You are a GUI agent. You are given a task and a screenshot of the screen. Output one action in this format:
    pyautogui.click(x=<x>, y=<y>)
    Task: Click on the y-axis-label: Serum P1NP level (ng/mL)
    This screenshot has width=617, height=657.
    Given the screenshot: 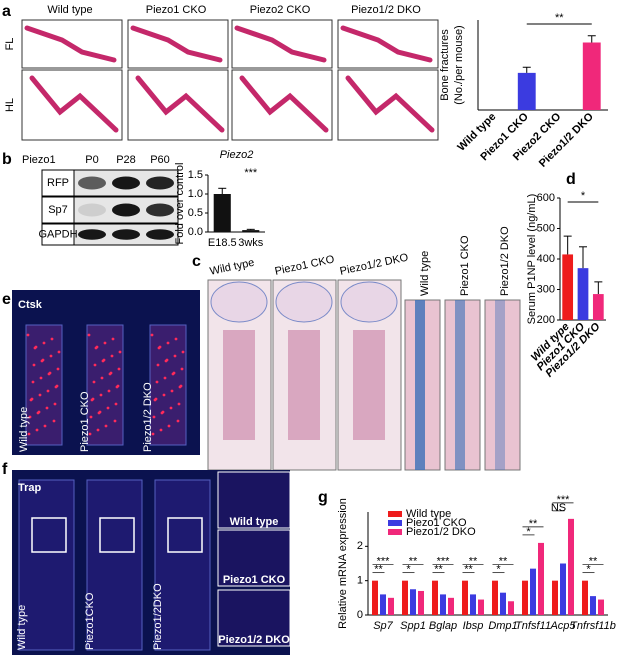 What is the action you would take?
    pyautogui.click(x=532, y=259)
    